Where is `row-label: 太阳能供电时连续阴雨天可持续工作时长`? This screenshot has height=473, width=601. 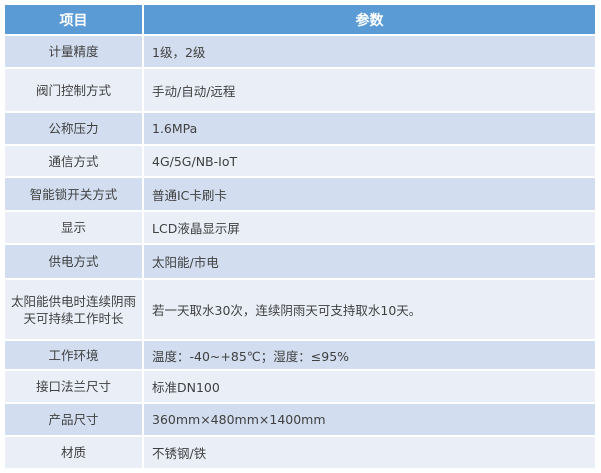 row-label: 太阳能供电时连续阴雨天可持续工作时长 is located at coordinates (73, 309).